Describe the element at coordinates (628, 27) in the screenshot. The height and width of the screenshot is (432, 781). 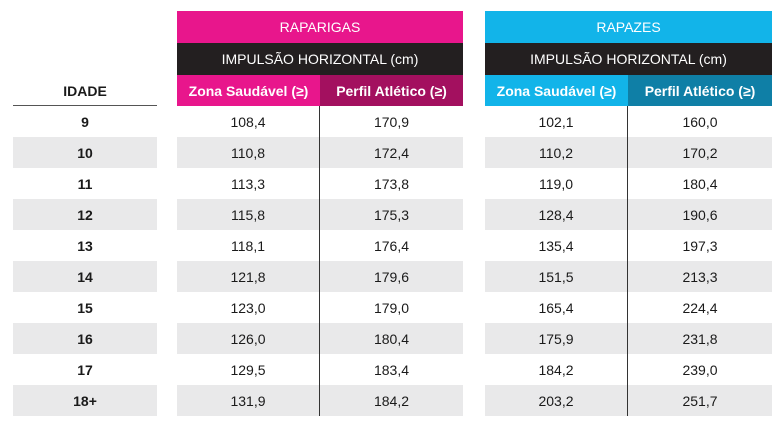
I see `boys-header-title: RAPAZES` at that location.